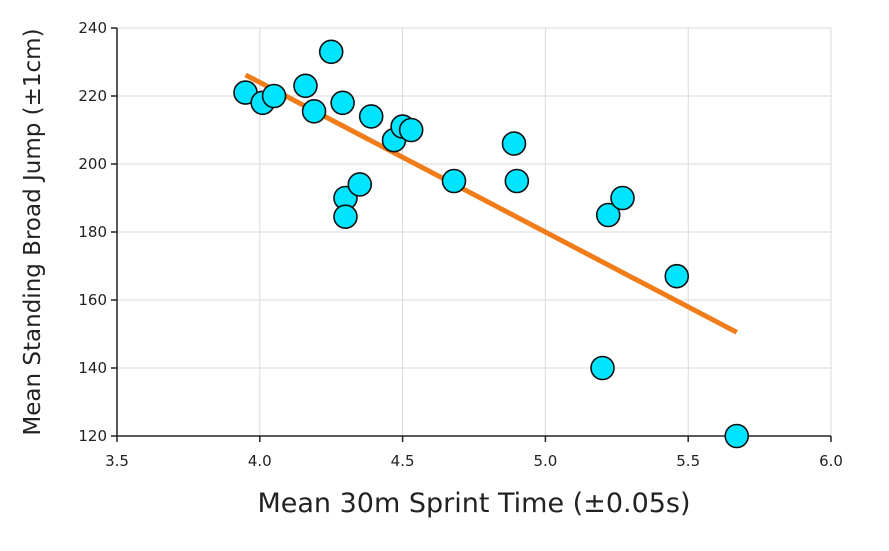  What do you see at coordinates (92, 28) in the screenshot?
I see `y-tick-label: 240` at bounding box center [92, 28].